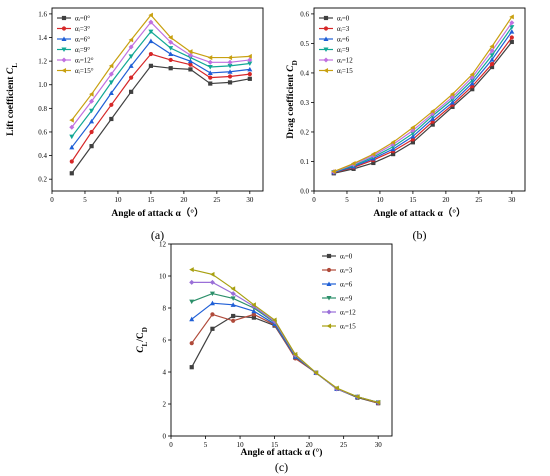  I want to click on x-tick-label: 15, so click(413, 200).